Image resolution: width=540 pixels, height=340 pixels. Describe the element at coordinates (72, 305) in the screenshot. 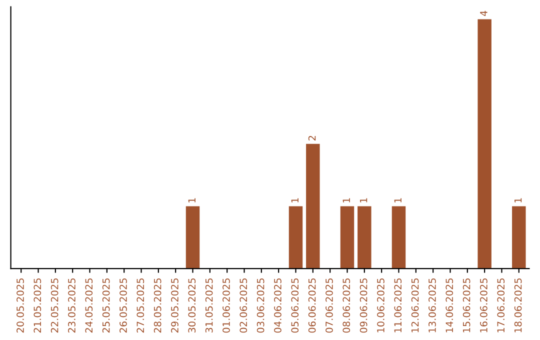

I see `x-tick-label: 23.05.2025` at that location.